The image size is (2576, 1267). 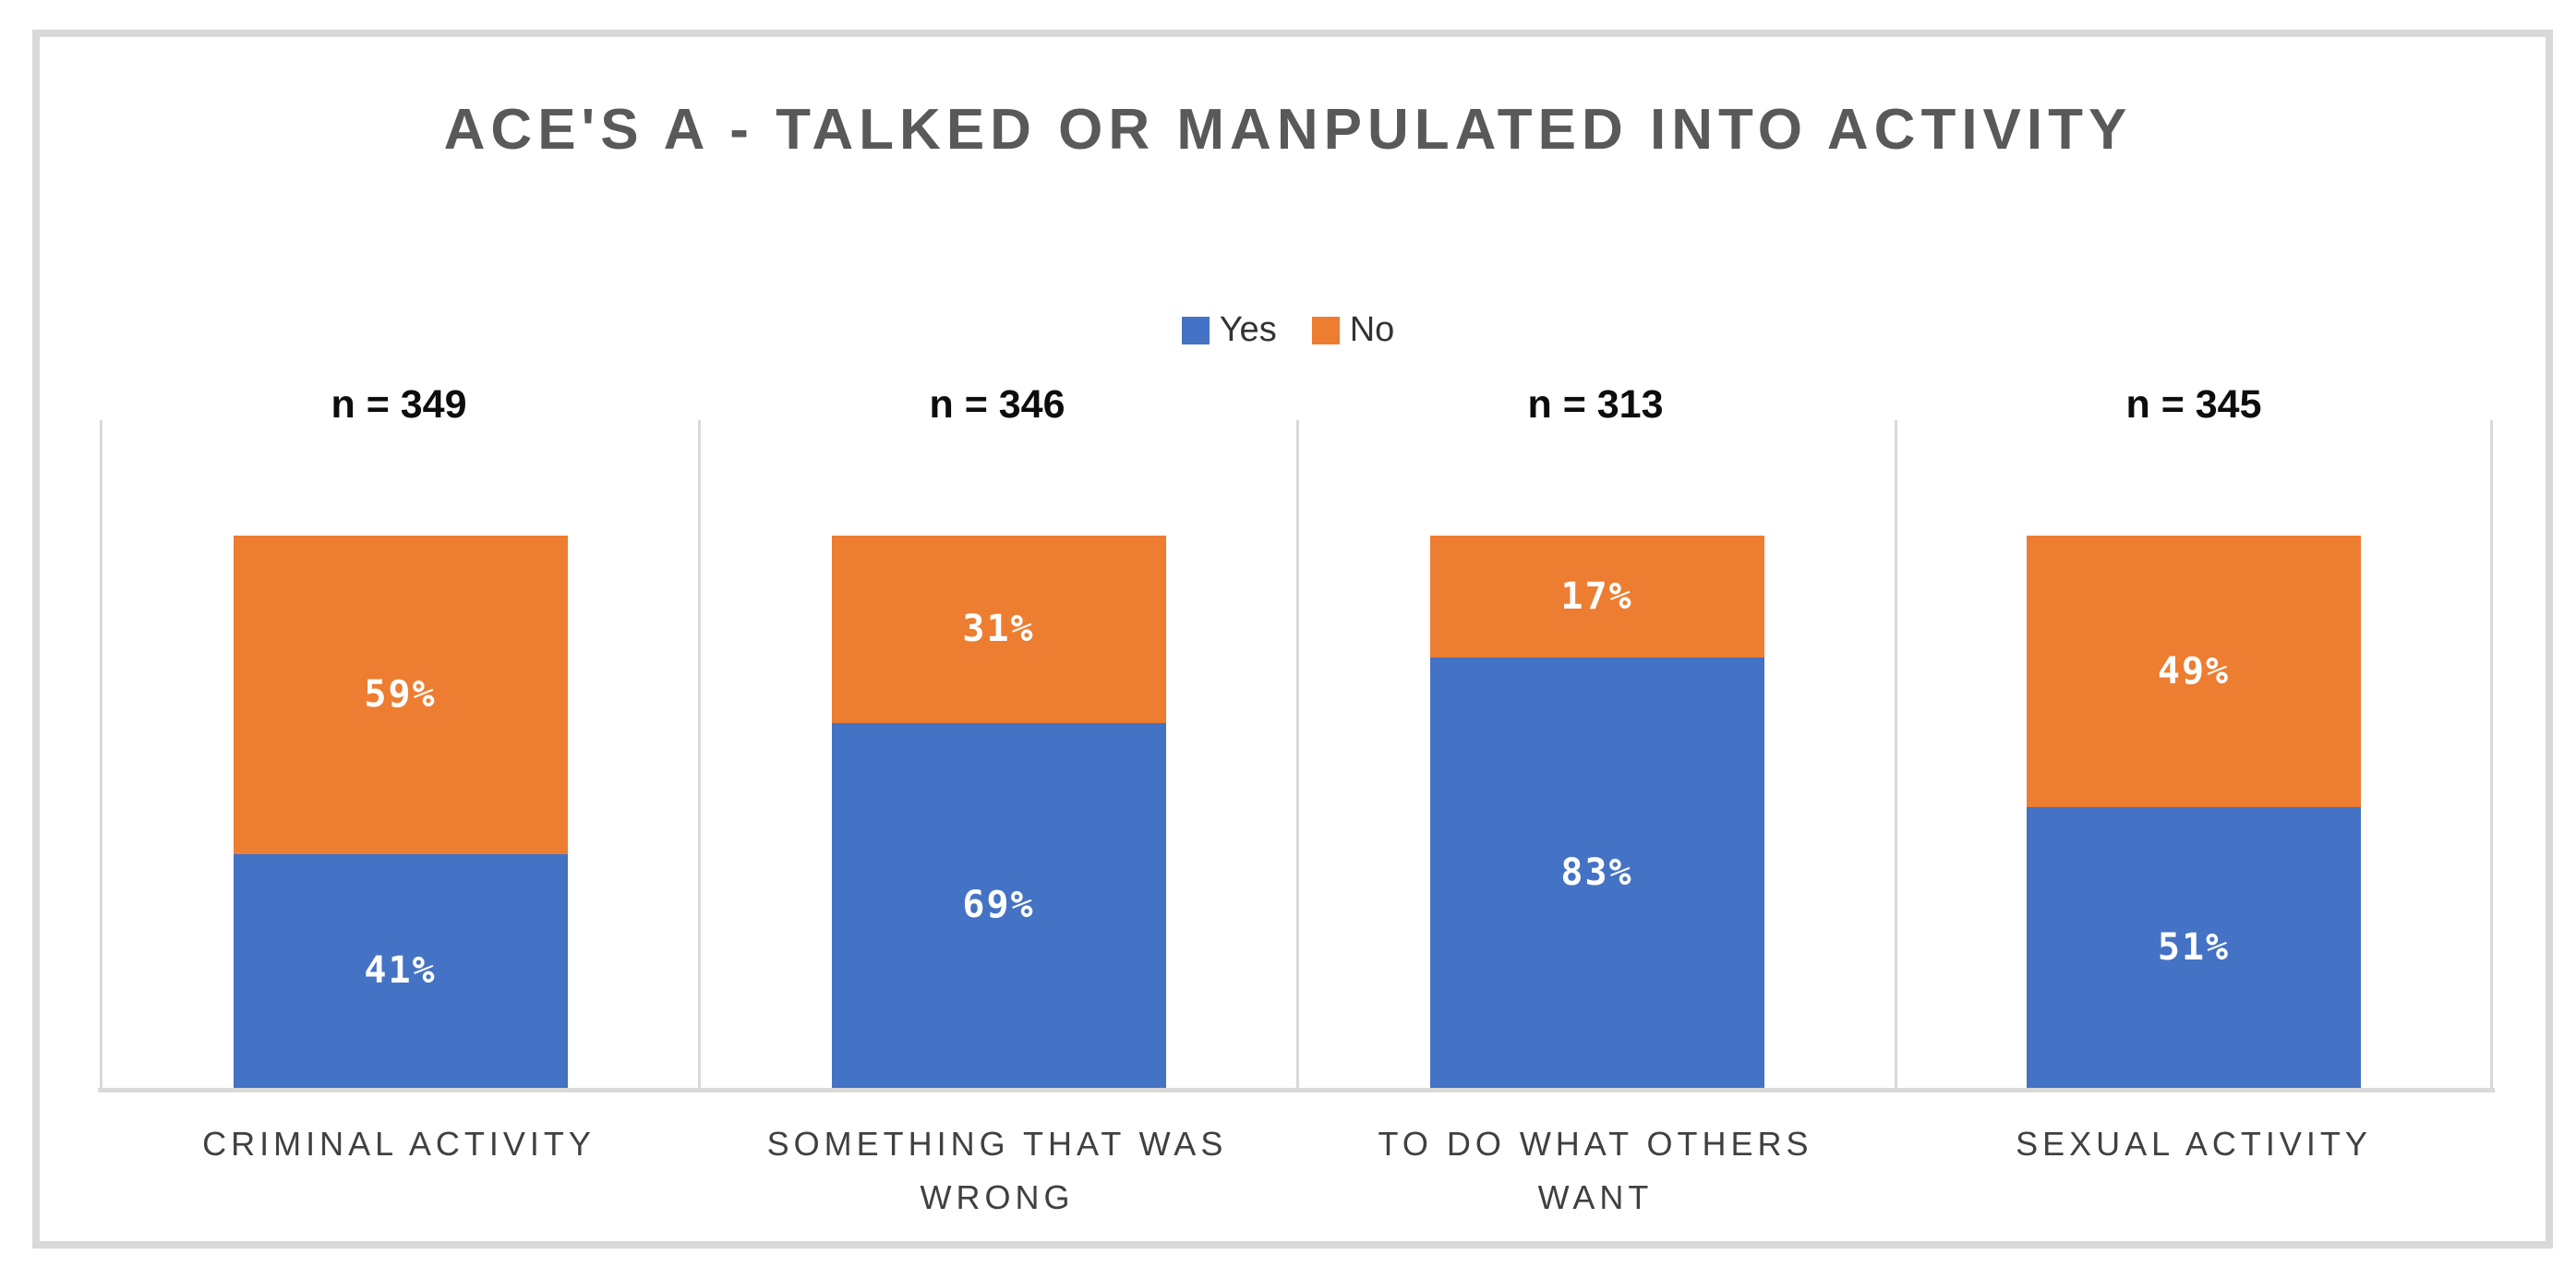 What do you see at coordinates (2193, 404) in the screenshot?
I see `sample-size-label: n = 345` at bounding box center [2193, 404].